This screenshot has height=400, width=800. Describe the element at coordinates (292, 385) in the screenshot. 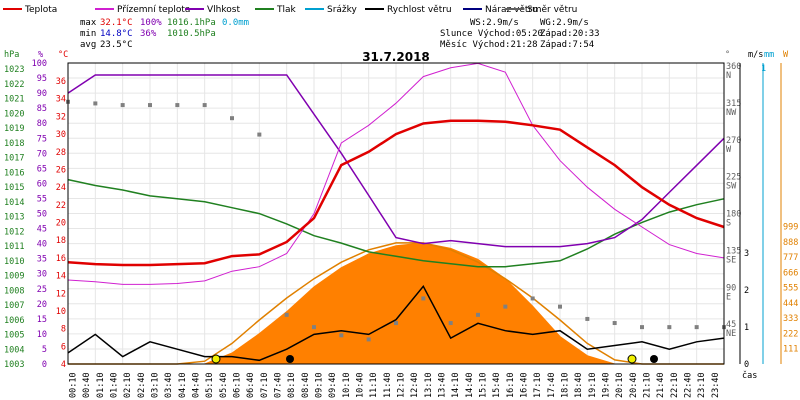

I see `tick-time: 08:10` at that location.